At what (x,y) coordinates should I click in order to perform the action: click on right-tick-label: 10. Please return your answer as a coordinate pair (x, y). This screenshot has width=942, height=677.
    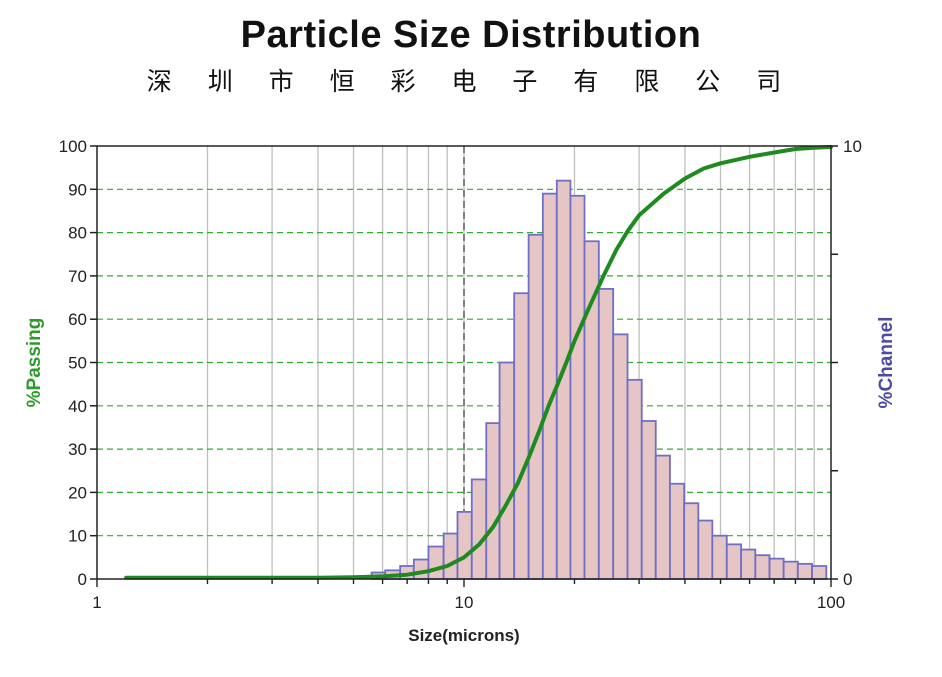
    Looking at the image, I should click on (852, 146).